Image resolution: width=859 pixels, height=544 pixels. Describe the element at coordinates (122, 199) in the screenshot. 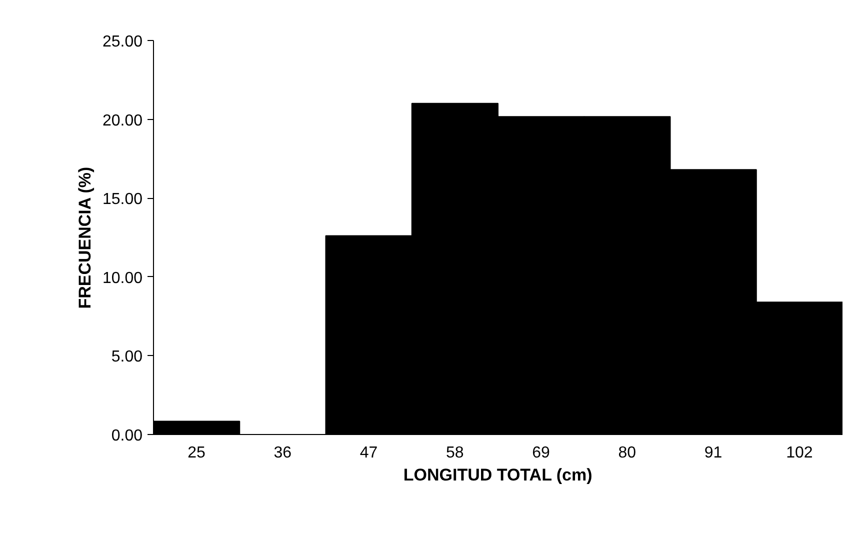

I see `y-tick-label: 15.00` at that location.